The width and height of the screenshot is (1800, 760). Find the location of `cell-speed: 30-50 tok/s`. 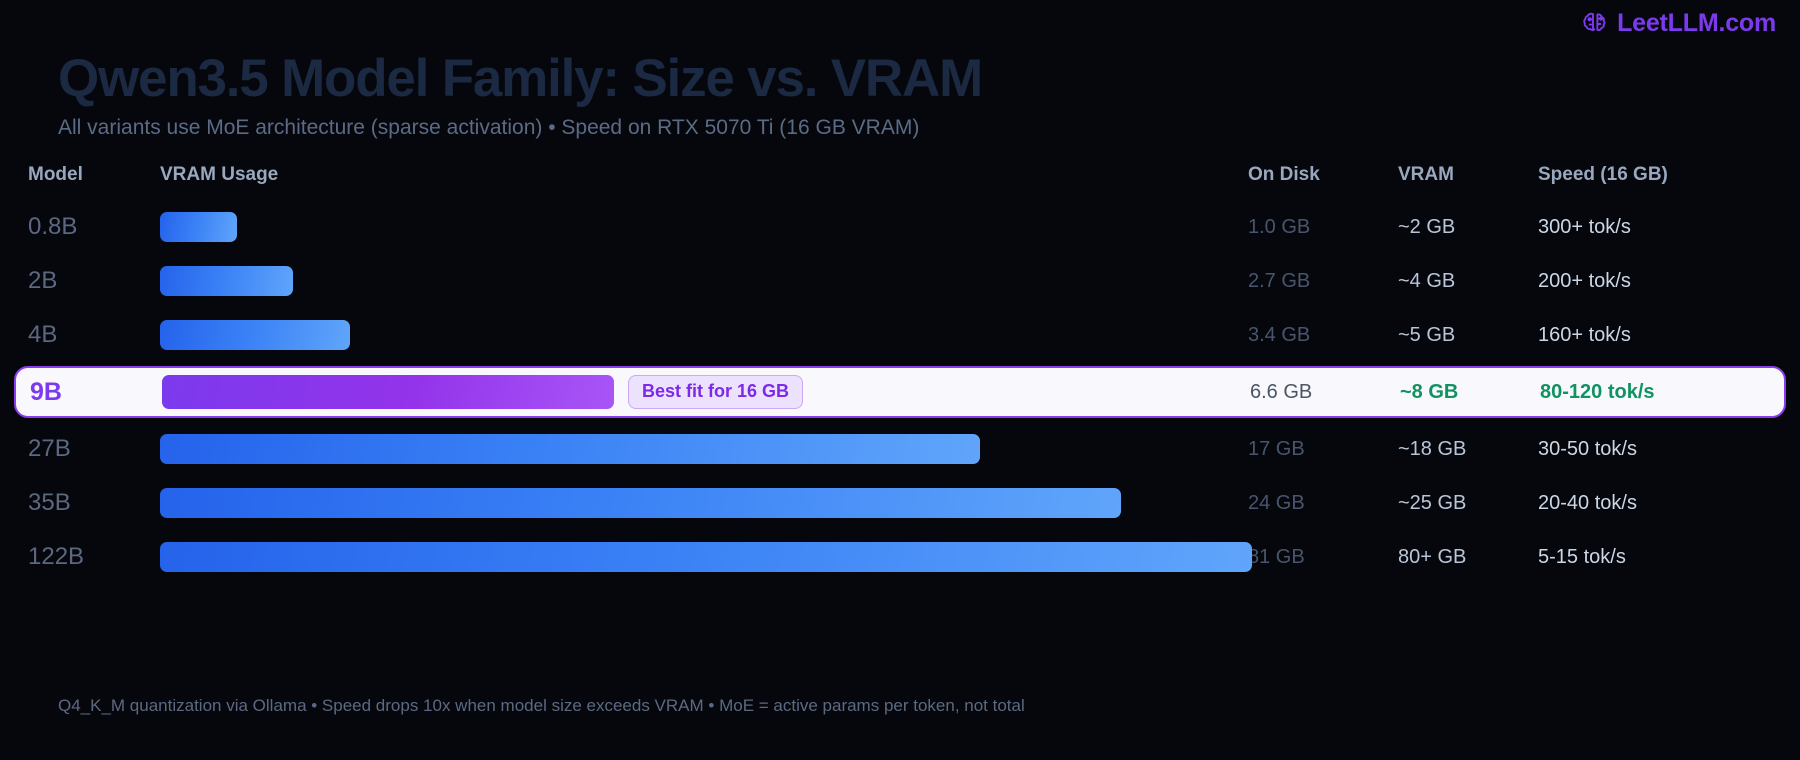

cell-speed: 30-50 tok/s is located at coordinates (1663, 449).